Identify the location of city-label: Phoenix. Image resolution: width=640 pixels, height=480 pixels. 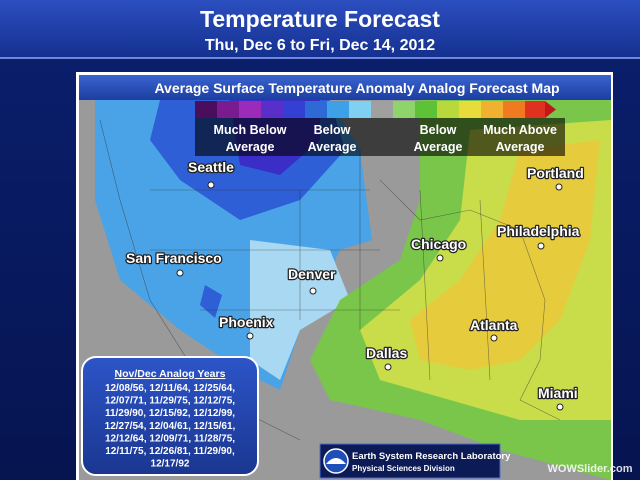
(246, 322).